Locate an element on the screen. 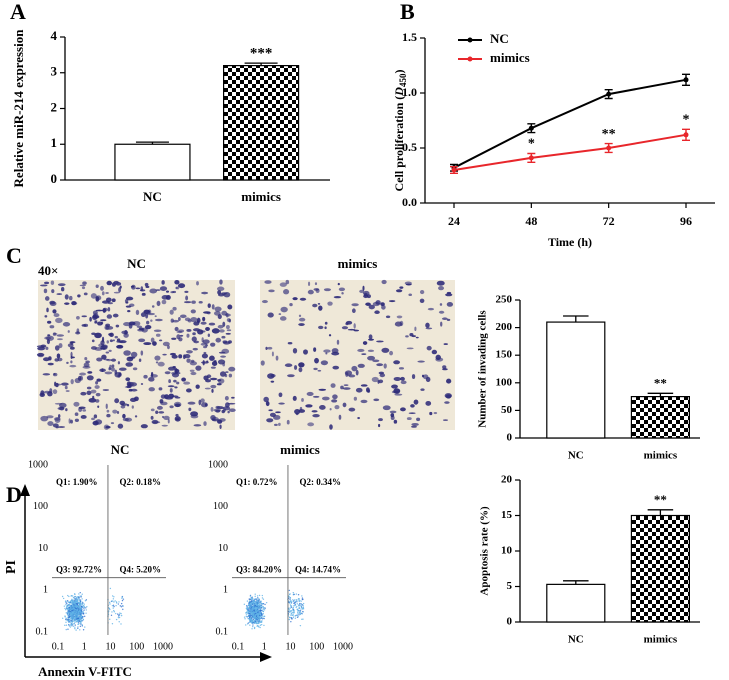 This screenshot has height=680, width=729. quadrant-label: Q3: 84.20% is located at coordinates (259, 570).